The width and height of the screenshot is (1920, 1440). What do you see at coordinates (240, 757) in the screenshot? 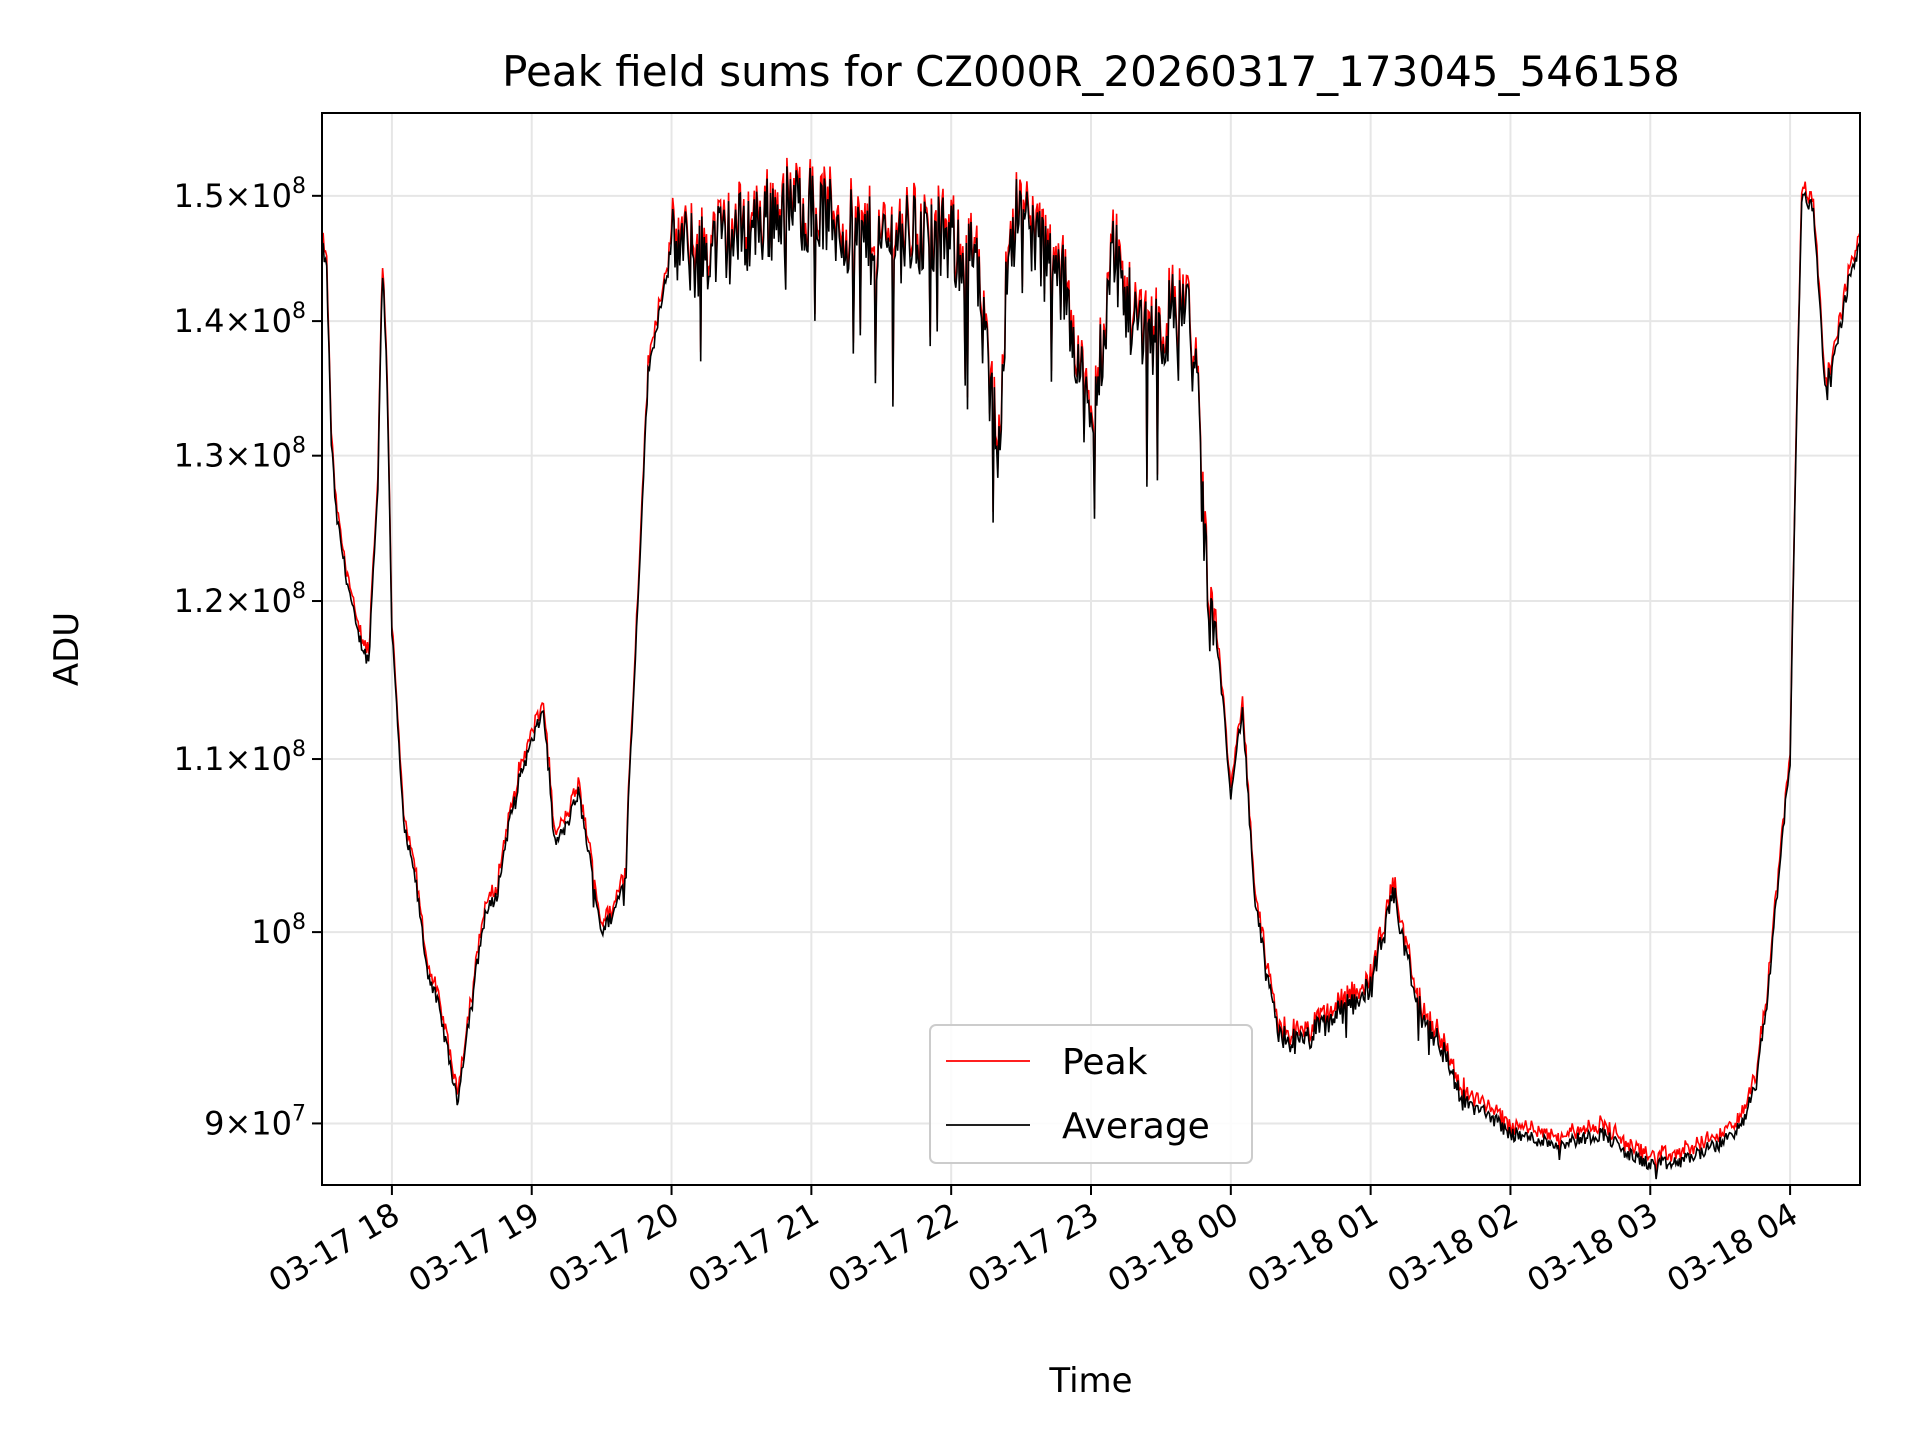
I see `y-tick-label: 1.1×108` at bounding box center [240, 757].